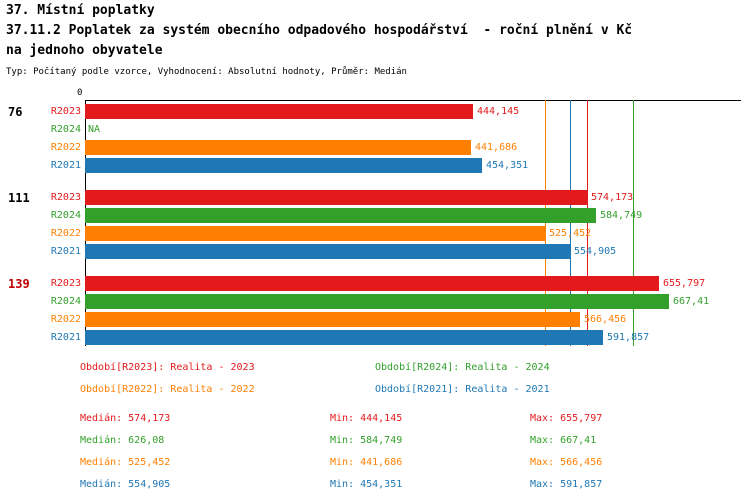 Image resolution: width=750 pixels, height=498 pixels. What do you see at coordinates (15, 112) in the screenshot?
I see `group-label: 76` at bounding box center [15, 112].